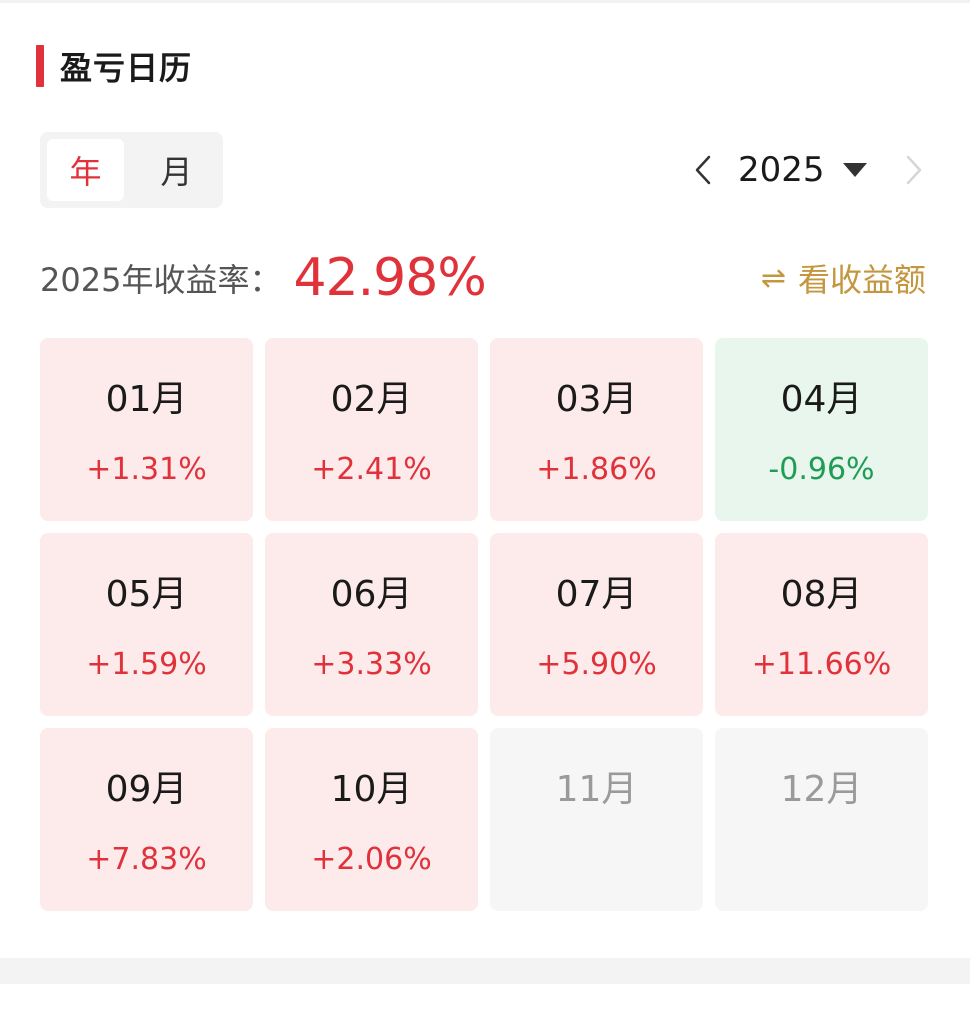  What do you see at coordinates (146, 789) in the screenshot?
I see `month-label: 09月` at bounding box center [146, 789].